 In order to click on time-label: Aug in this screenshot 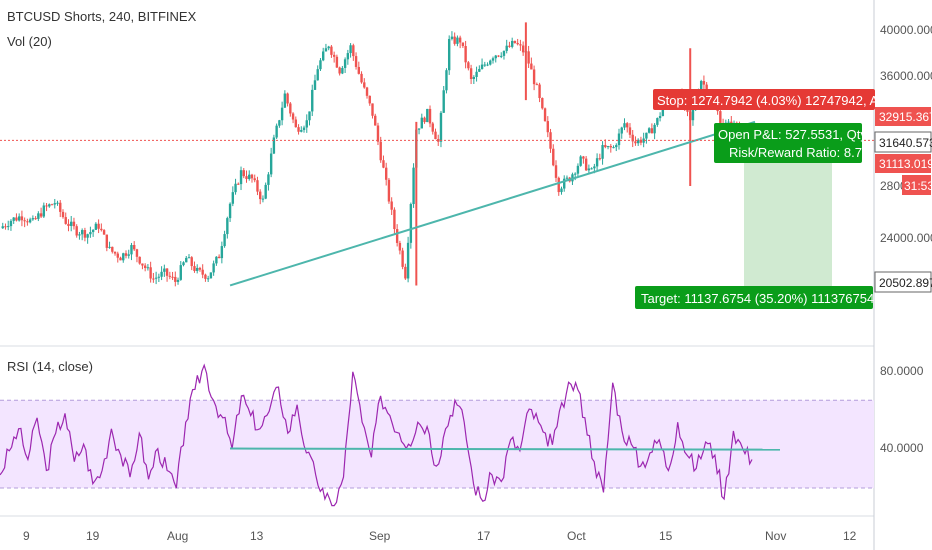, I will do `click(177, 536)`.